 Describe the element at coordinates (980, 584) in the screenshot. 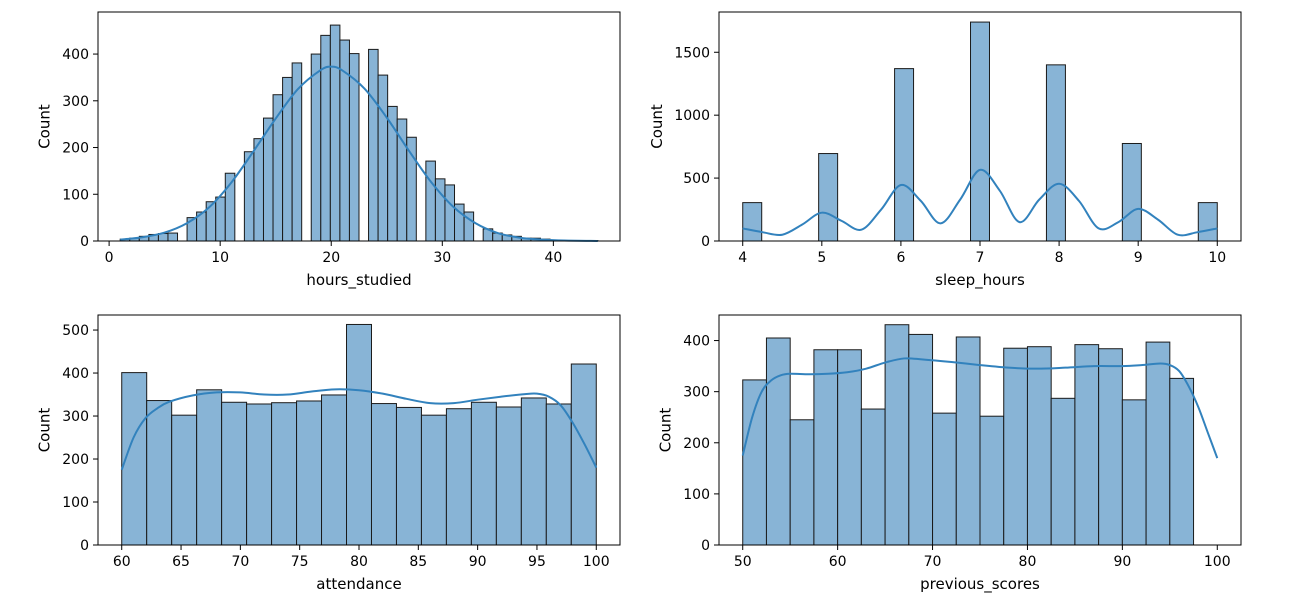

I see `x-axis-label: previous_scores` at that location.